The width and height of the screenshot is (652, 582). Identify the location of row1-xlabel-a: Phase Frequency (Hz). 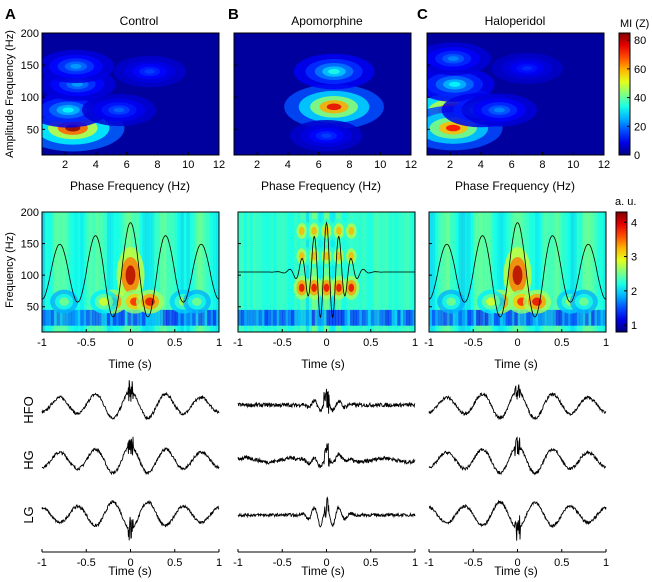
(130, 186).